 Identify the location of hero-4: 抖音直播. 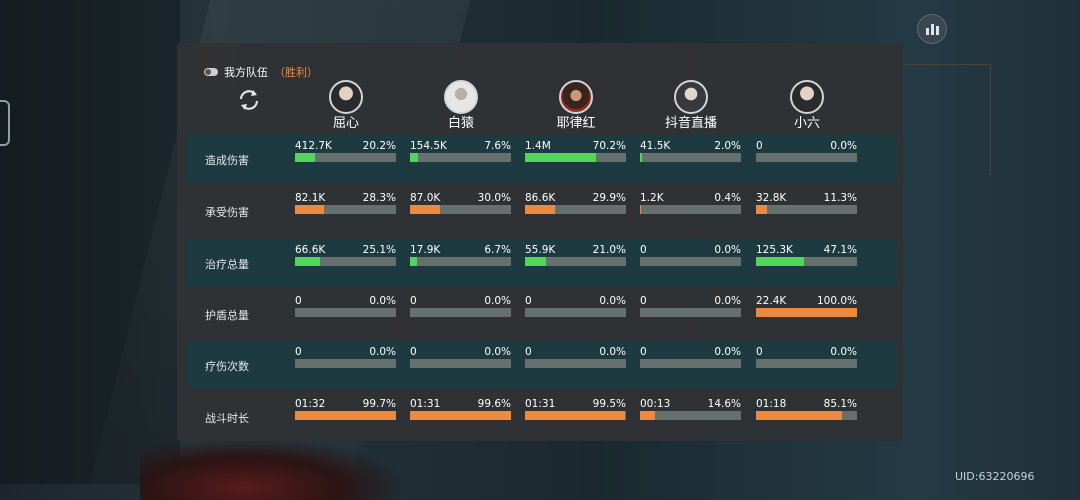
(691, 106).